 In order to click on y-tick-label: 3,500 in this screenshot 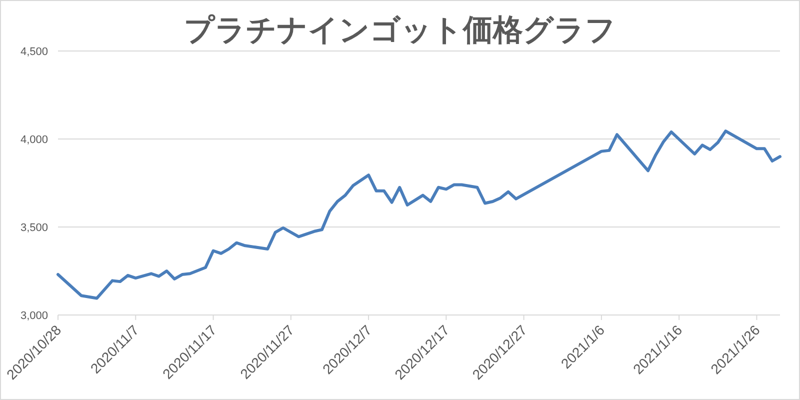, I will do `click(34, 228)`.